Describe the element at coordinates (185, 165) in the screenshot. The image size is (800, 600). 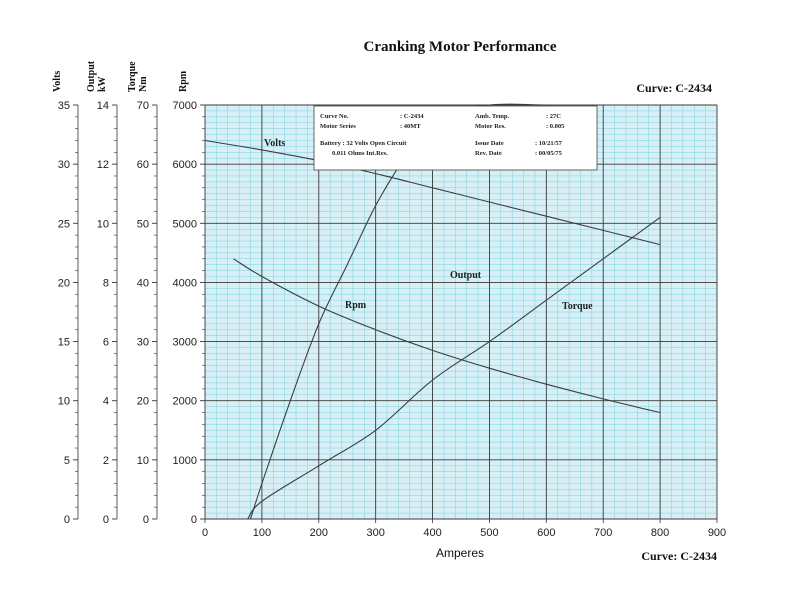
I see `y-tick-label-rpm: 6000` at that location.